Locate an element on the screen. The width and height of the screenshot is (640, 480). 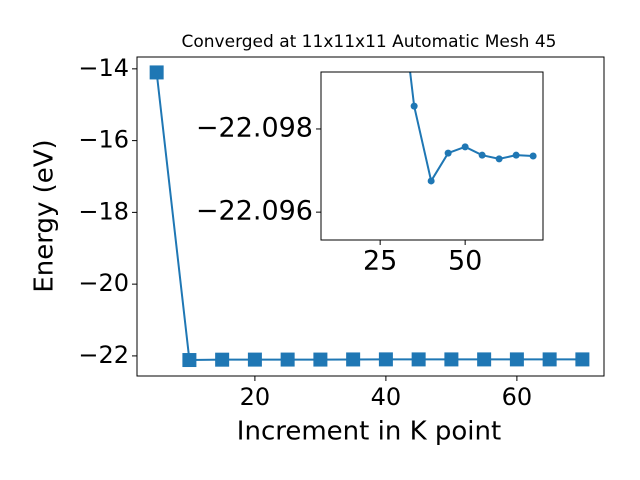
y-tick-label: −22.096 is located at coordinates (254, 211).